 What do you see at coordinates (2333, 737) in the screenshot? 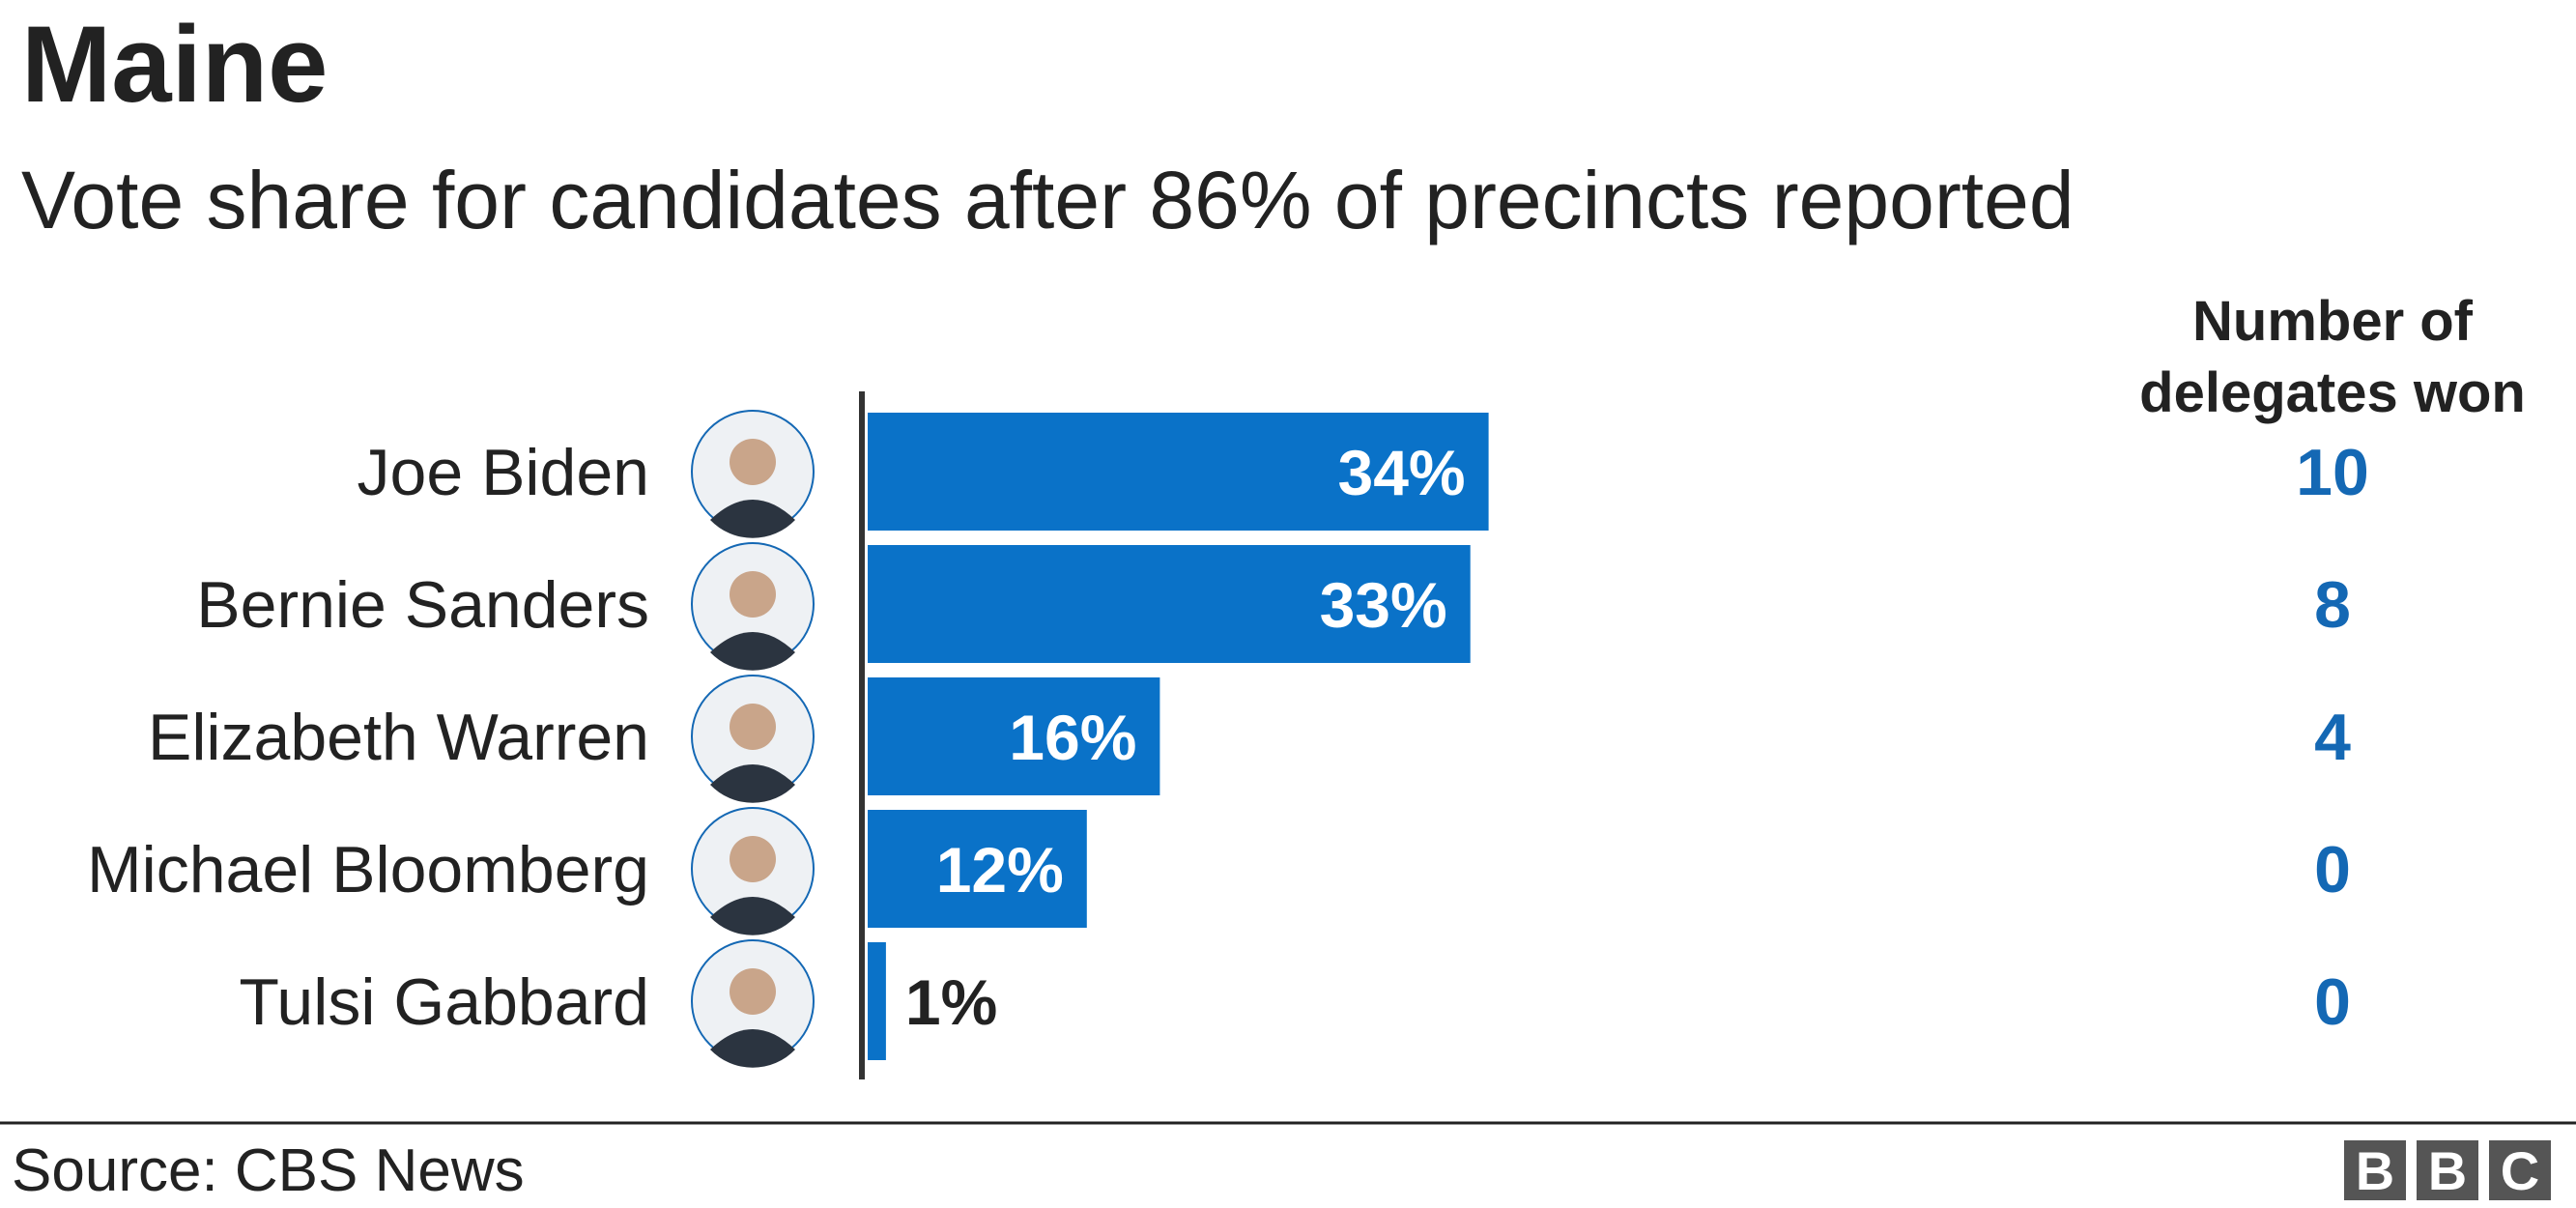
I see `delegates-value: 4` at bounding box center [2333, 737].